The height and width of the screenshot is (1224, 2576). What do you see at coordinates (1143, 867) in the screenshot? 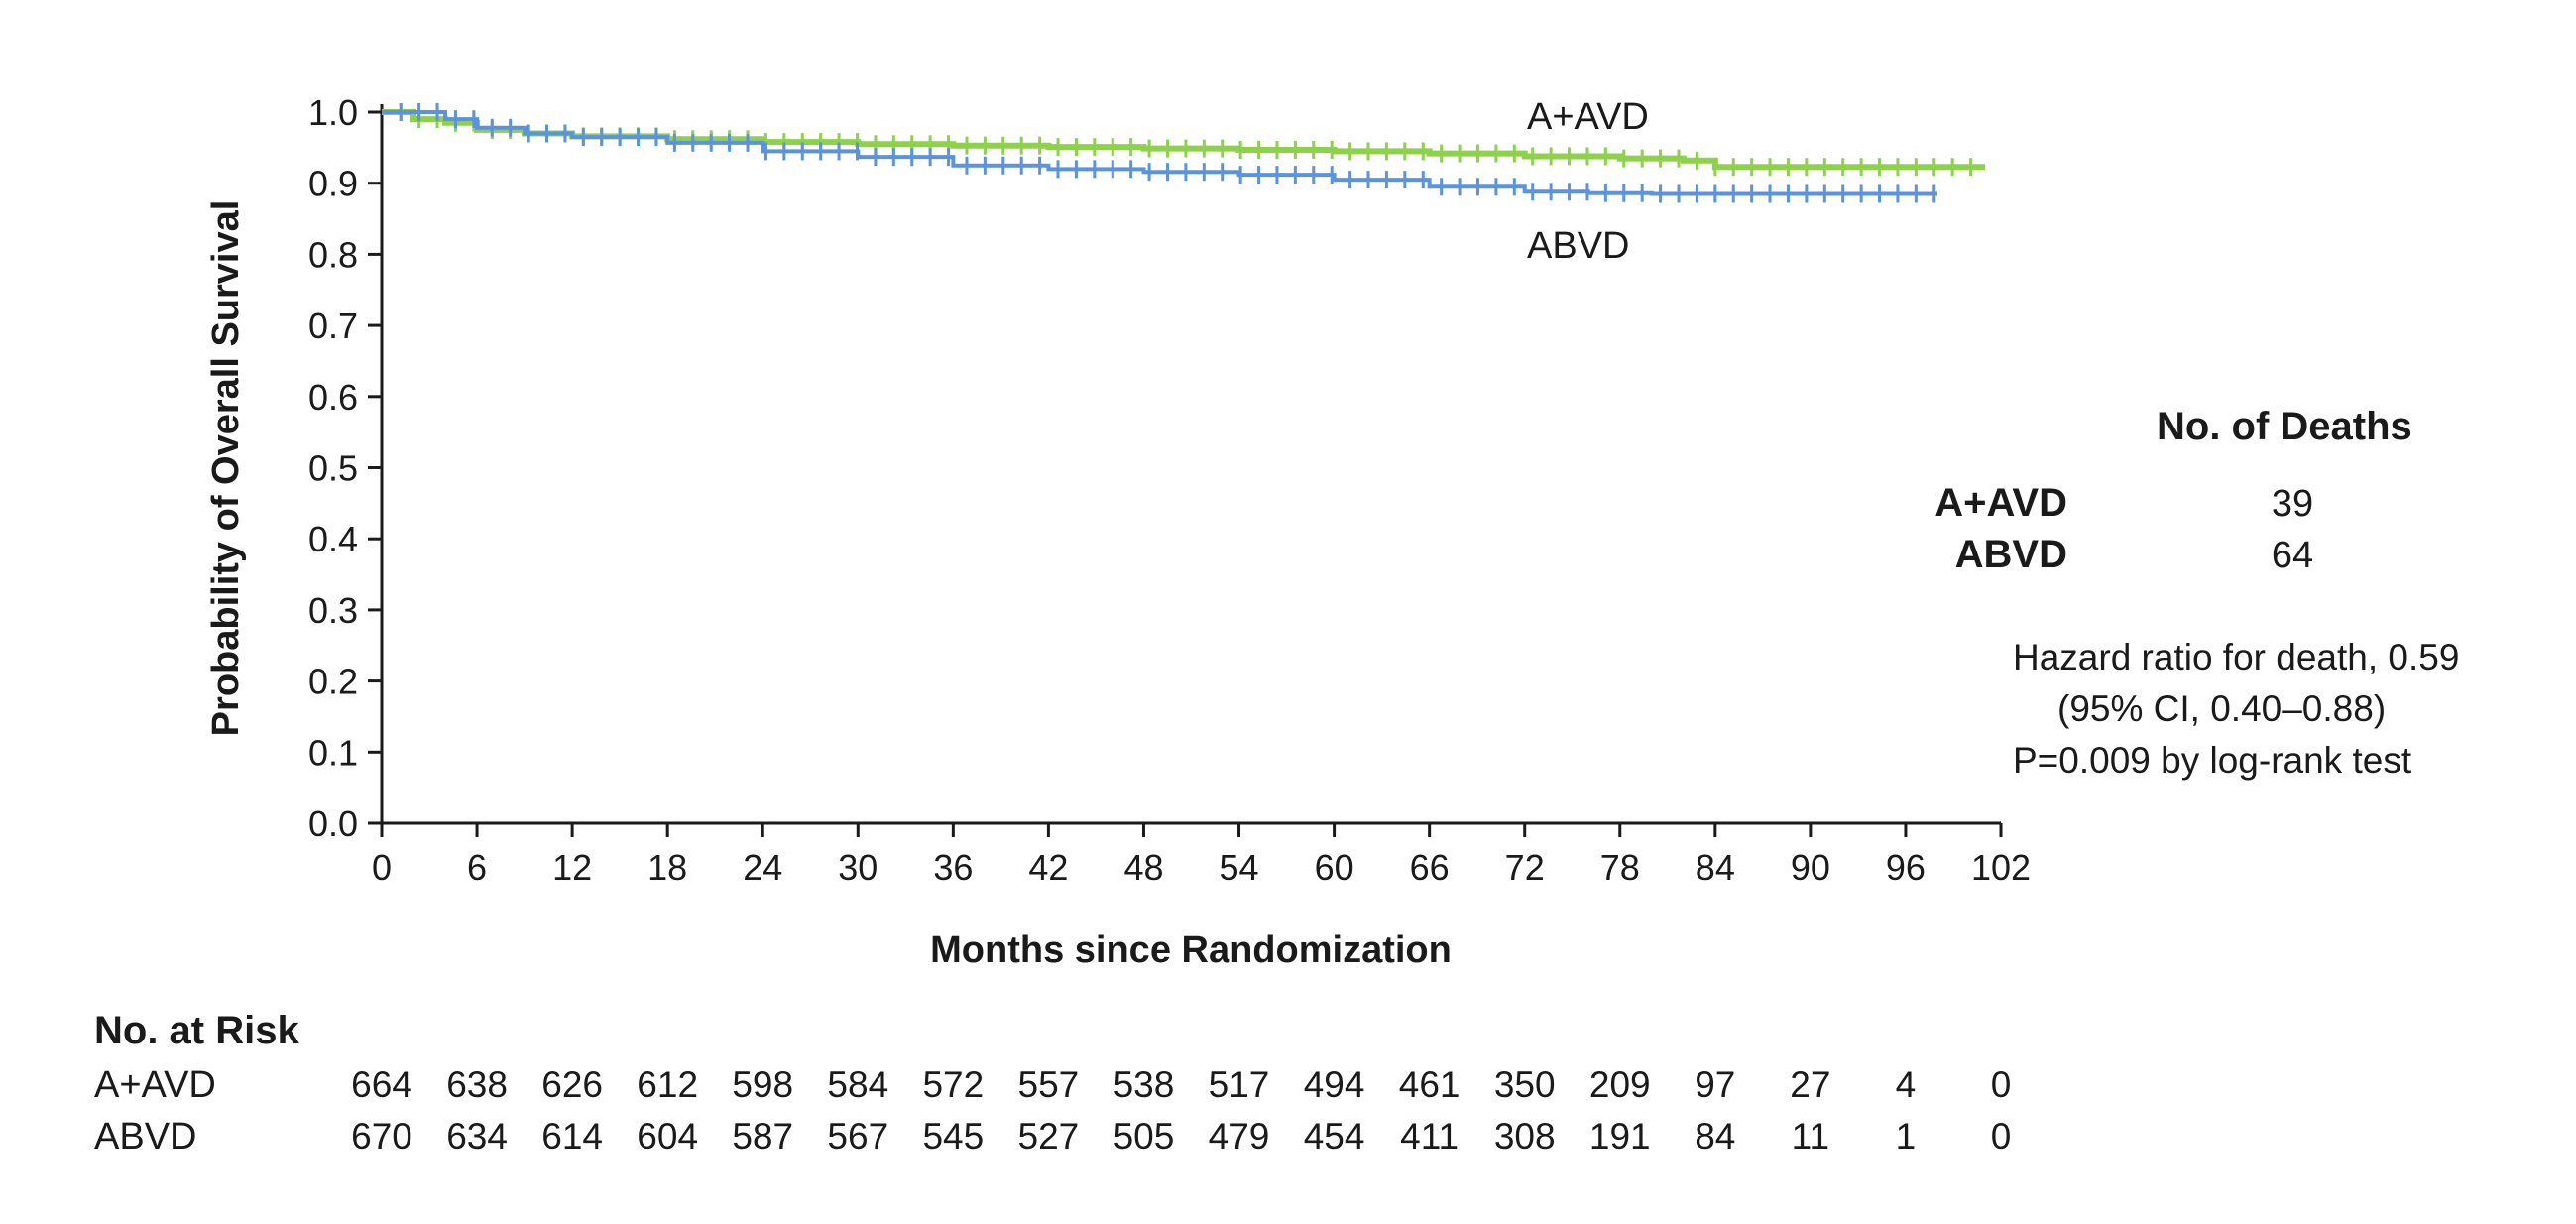
I see `x-tick-label: 48` at bounding box center [1143, 867].